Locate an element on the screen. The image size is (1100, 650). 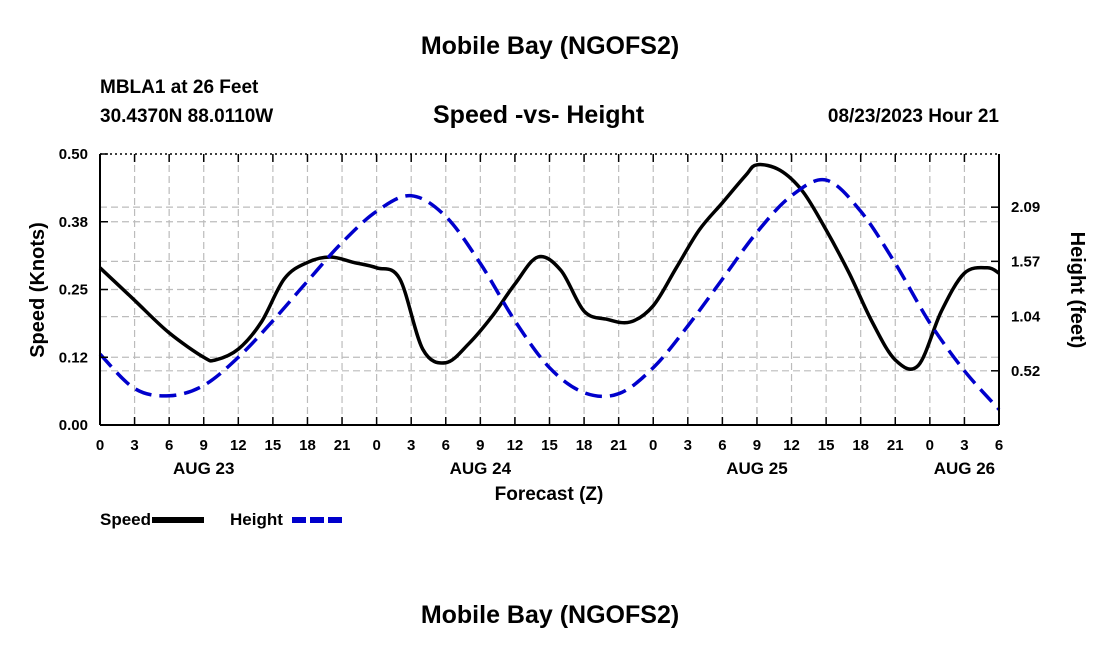
bottom-page-title: Mobile Bay (NGOFS2) is located at coordinates (550, 615).